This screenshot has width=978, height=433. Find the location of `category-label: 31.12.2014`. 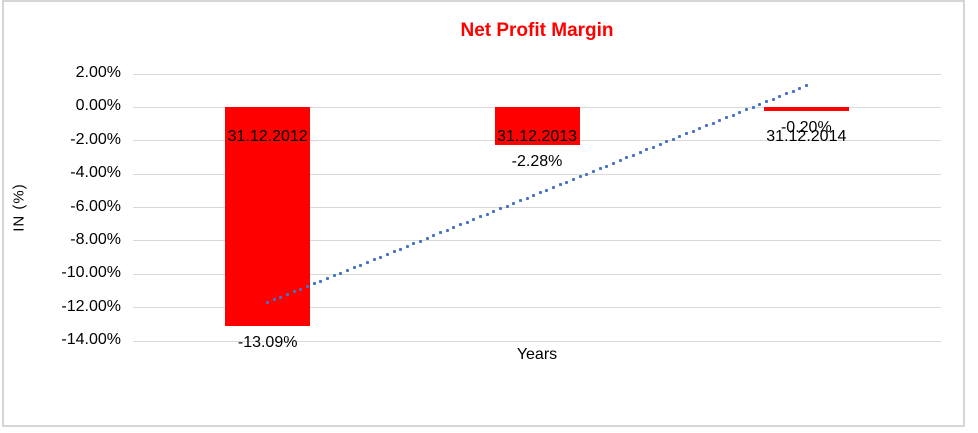

category-label: 31.12.2014 is located at coordinates (806, 136).